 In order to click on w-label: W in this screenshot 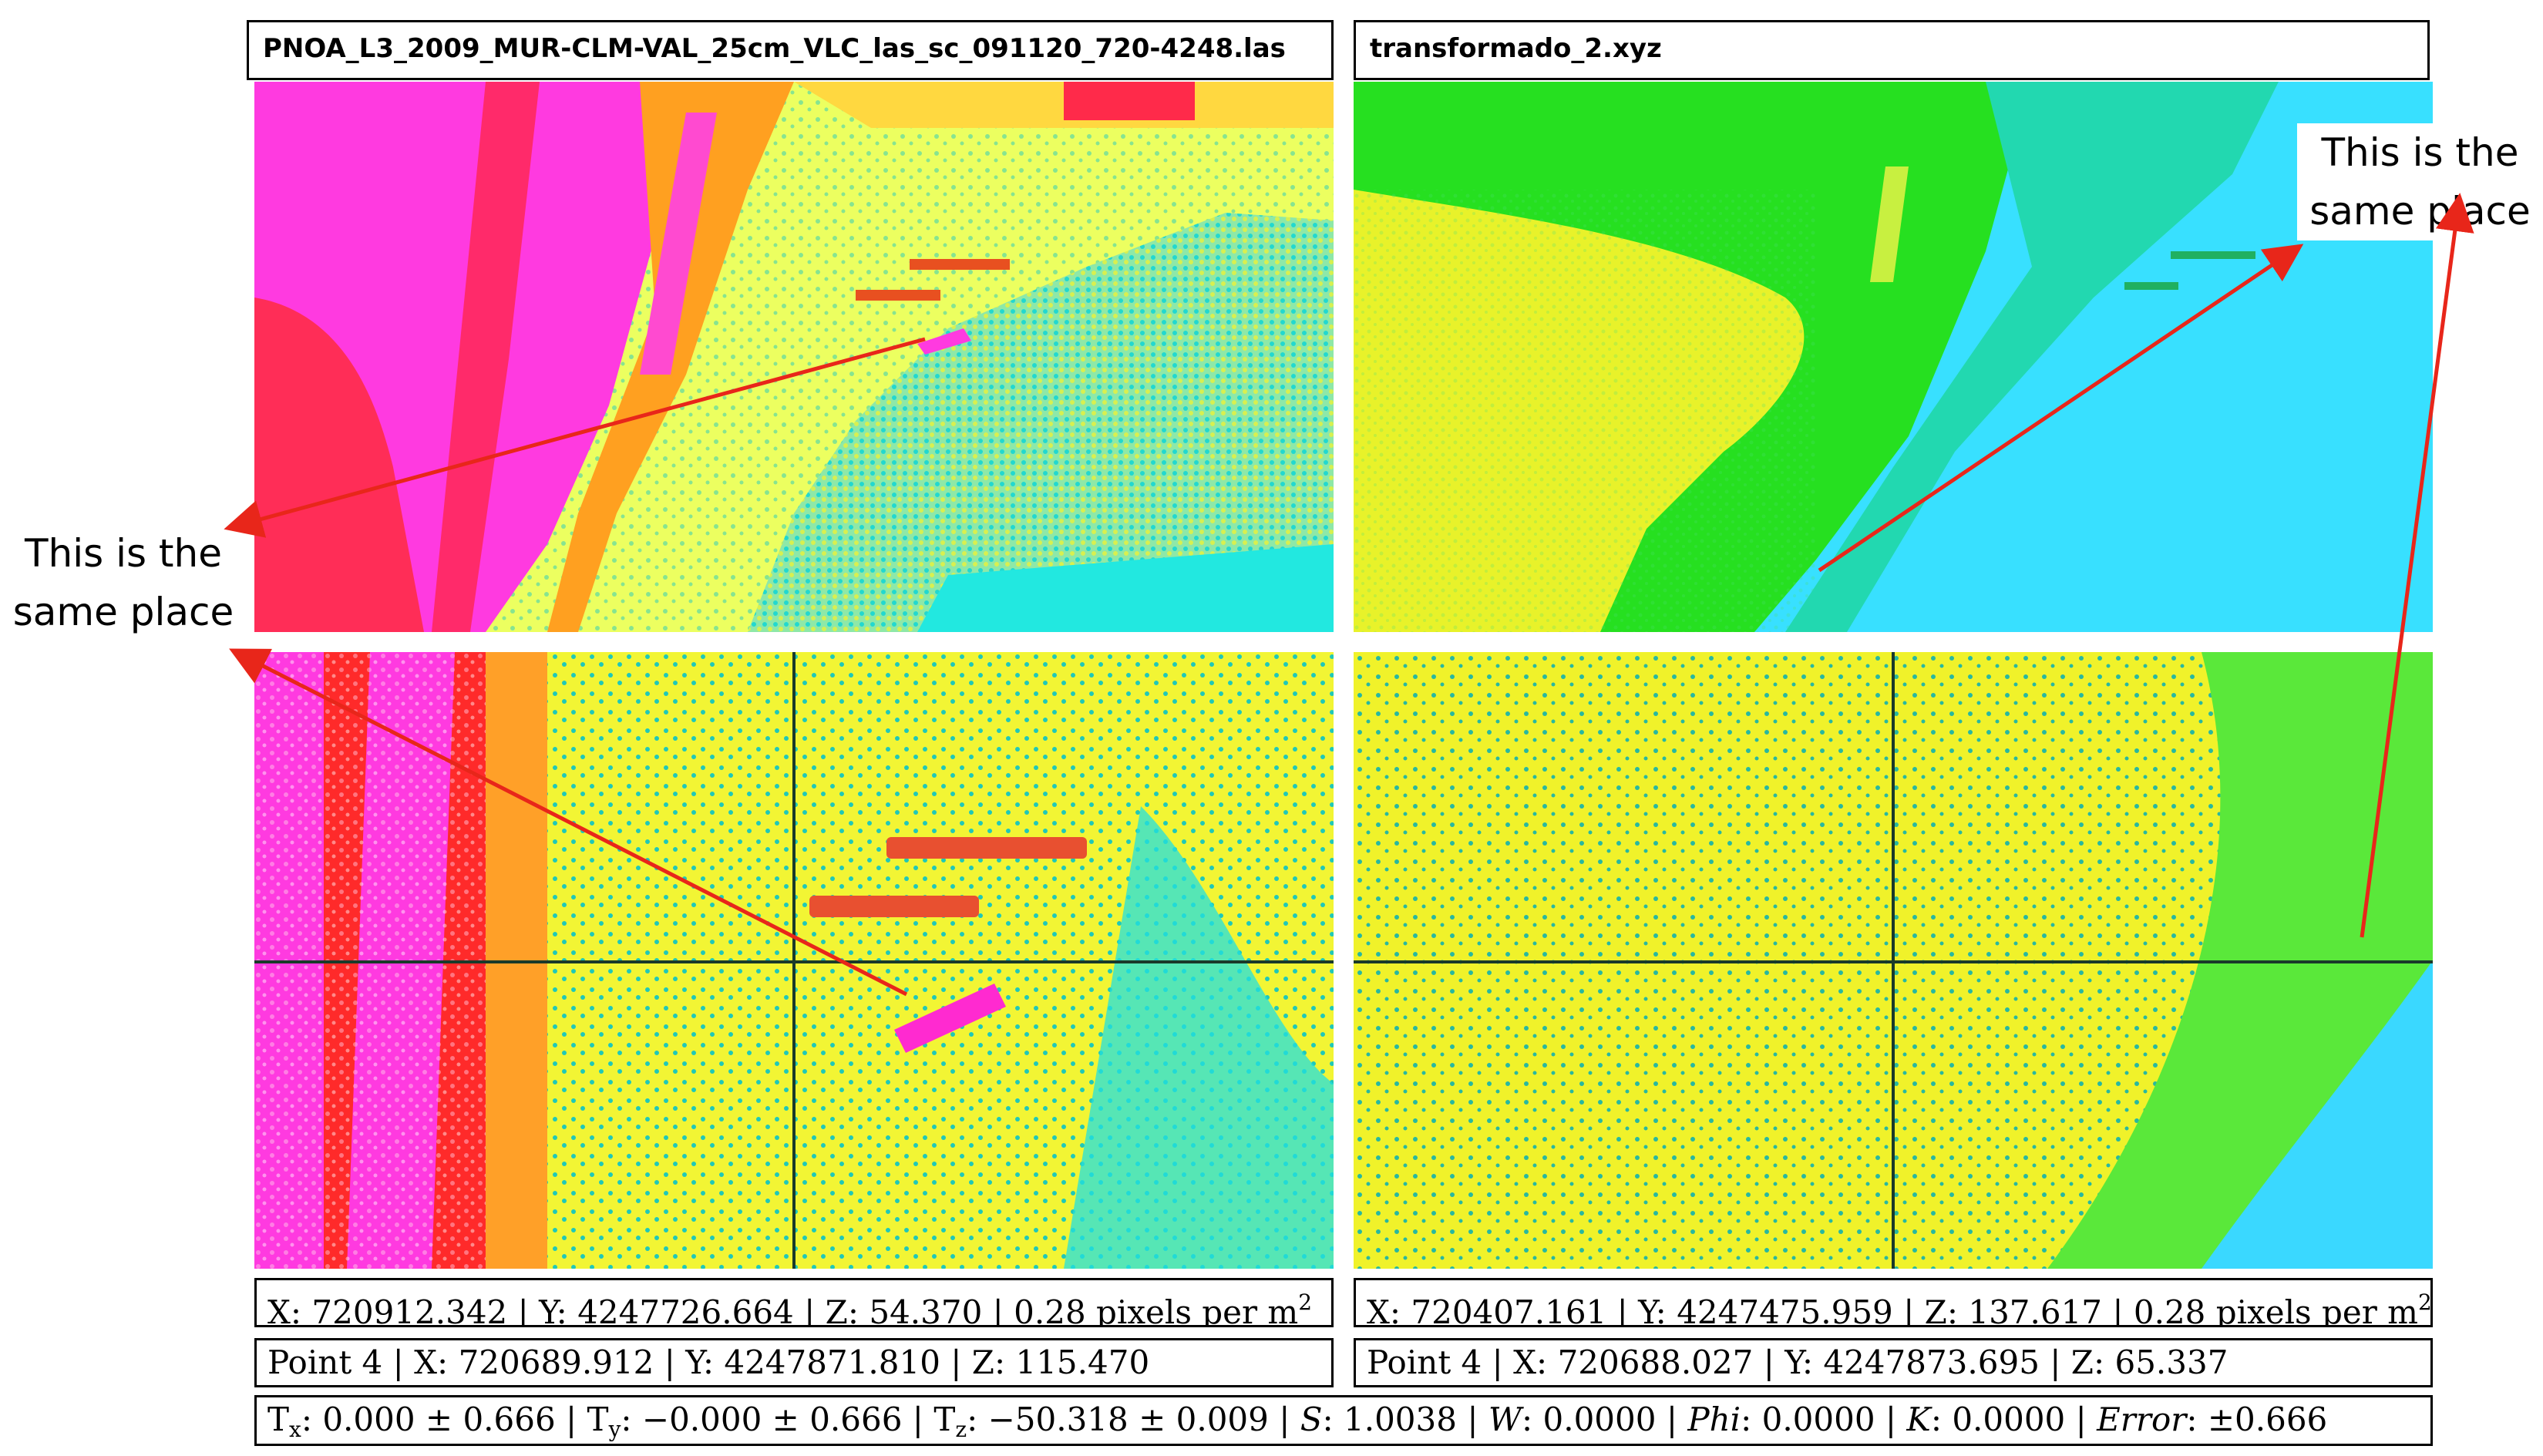, I will do `click(1505, 1419)`.